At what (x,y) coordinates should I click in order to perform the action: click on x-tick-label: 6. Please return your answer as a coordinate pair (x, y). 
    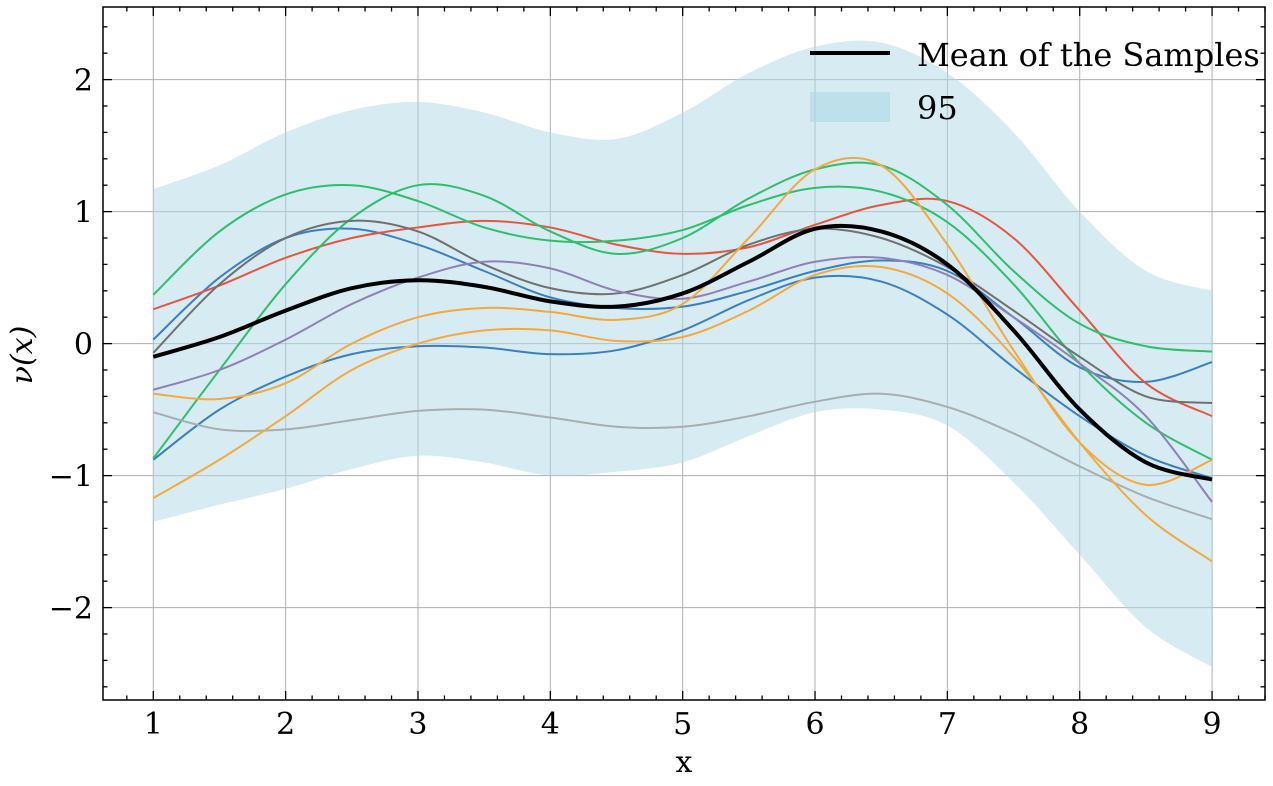
    Looking at the image, I should click on (814, 724).